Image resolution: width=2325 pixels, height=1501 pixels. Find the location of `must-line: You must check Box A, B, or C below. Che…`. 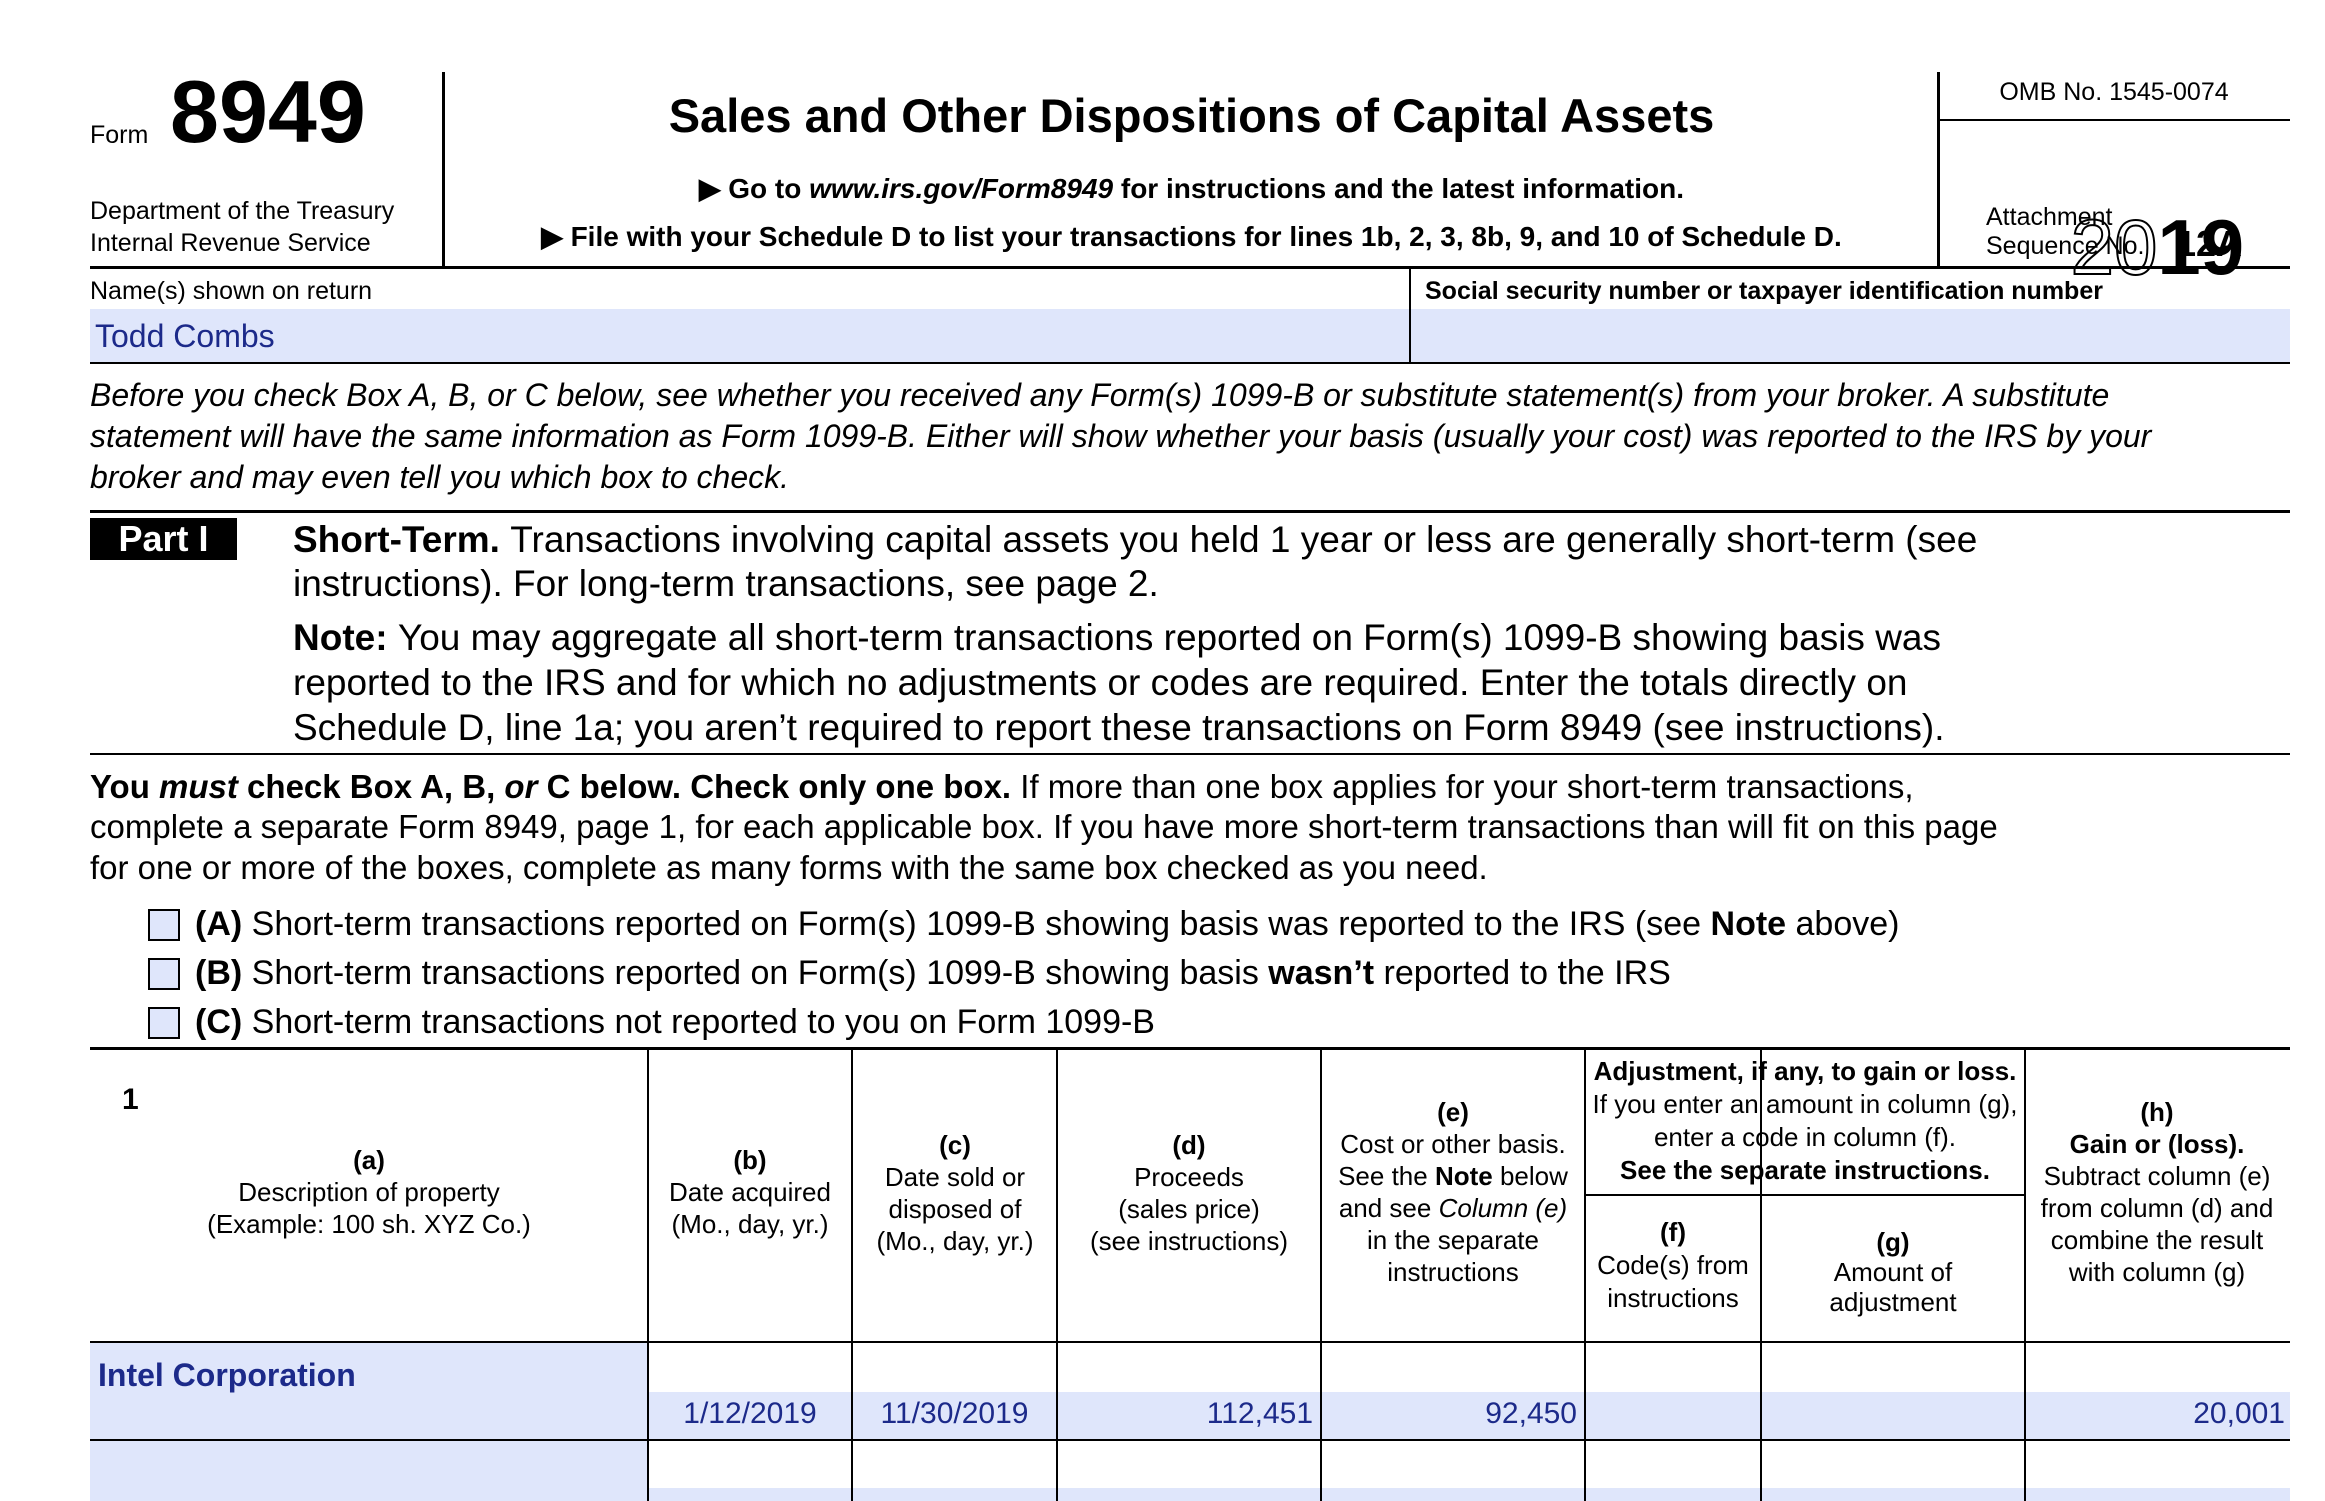

must-line: You must check Box A, B, or C below. Che… is located at coordinates (1002, 786).